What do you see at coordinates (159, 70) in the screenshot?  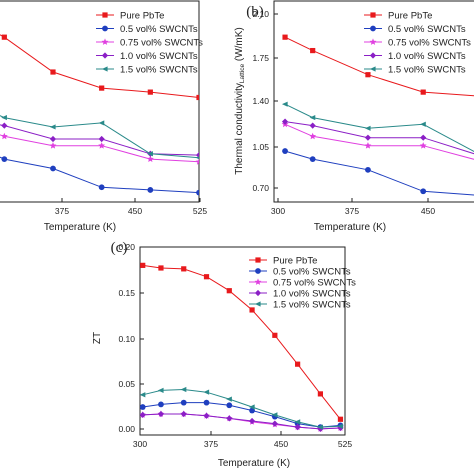 I see `legend-label: 1.5 vol% SWCNTs` at bounding box center [159, 70].